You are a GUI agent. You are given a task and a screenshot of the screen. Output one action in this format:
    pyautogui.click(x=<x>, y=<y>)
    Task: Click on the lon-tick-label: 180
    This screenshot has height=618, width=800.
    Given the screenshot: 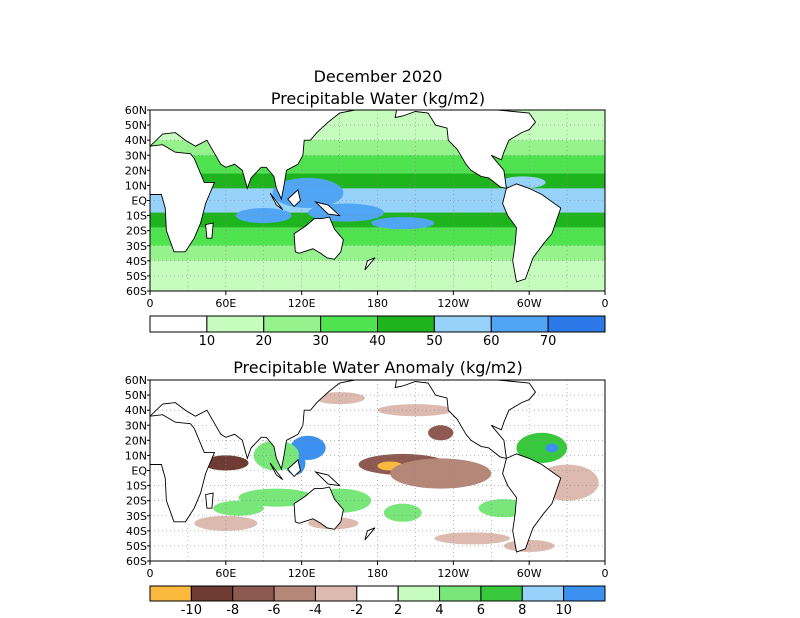 What is the action you would take?
    pyautogui.click(x=377, y=573)
    